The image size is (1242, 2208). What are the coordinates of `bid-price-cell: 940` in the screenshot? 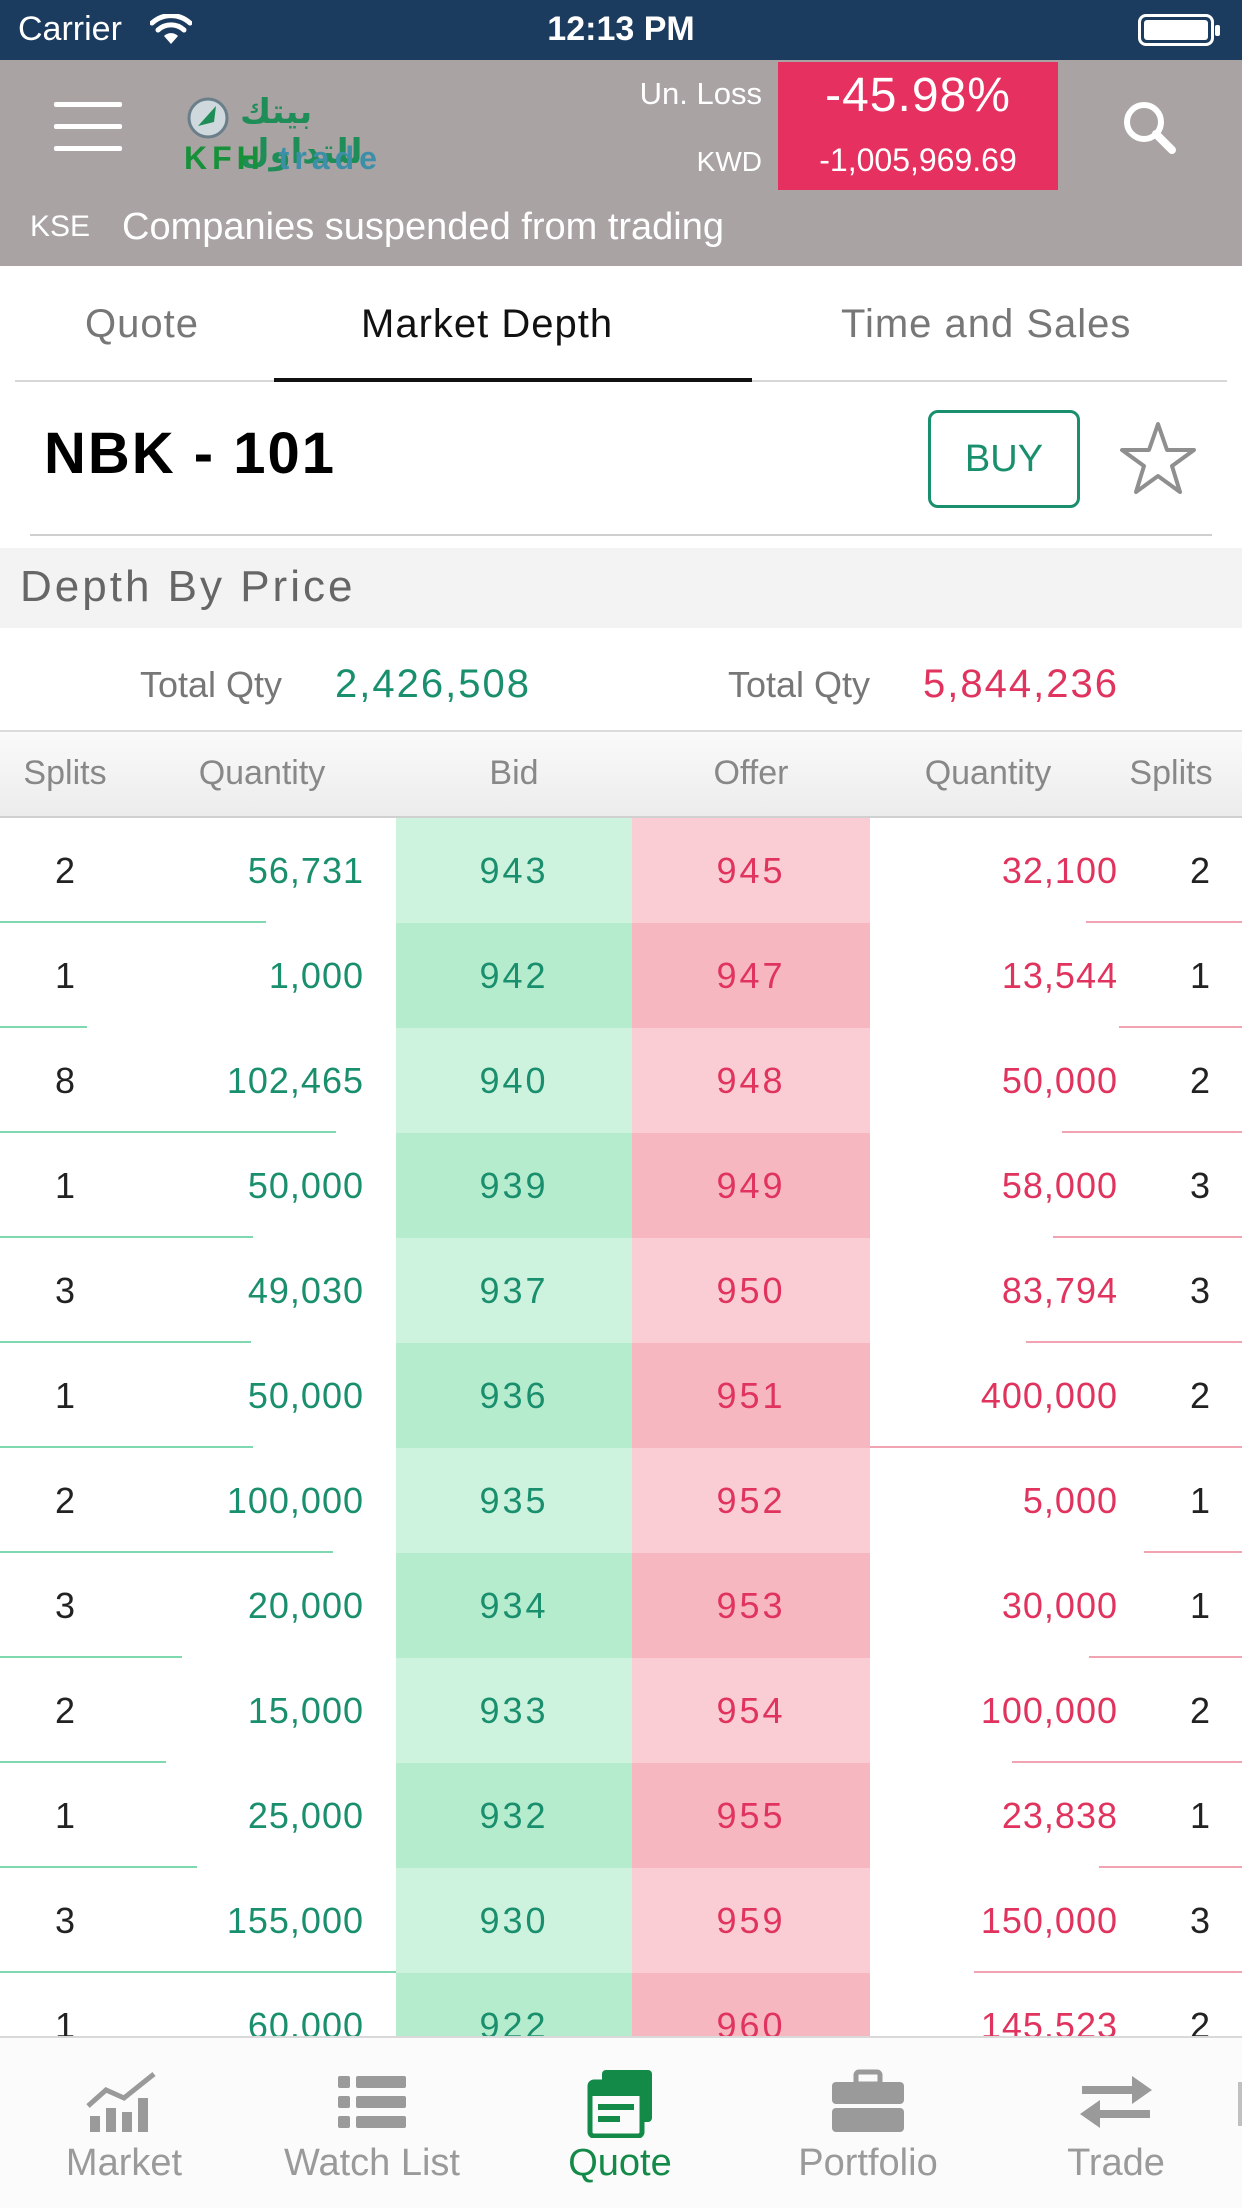 It's located at (514, 1080).